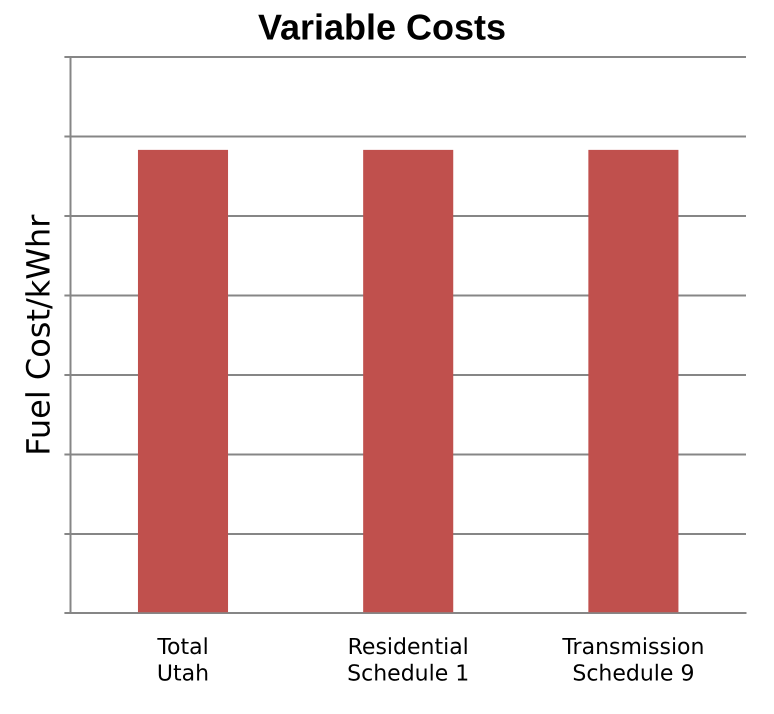  Describe the element at coordinates (632, 661) in the screenshot. I see `x-tick-label: Transmission Schedule 9` at that location.